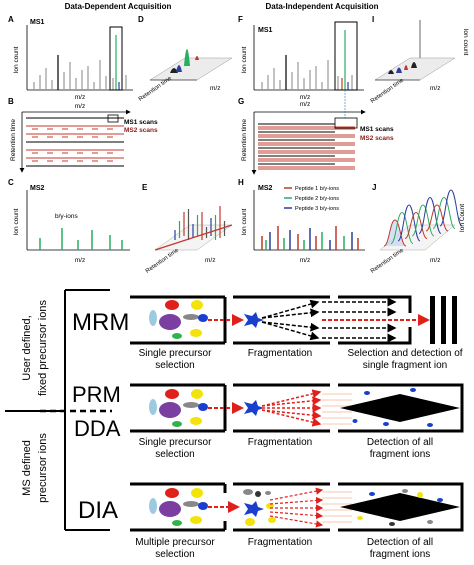 The width and height of the screenshot is (474, 565). Describe the element at coordinates (153, 407) in the screenshot. I see `prm-ion-lightblue` at that location.